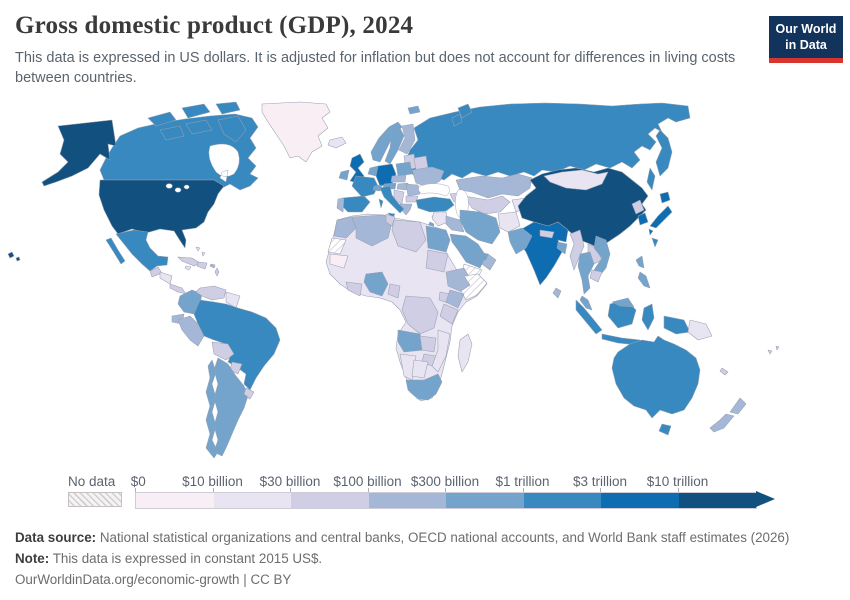 Image resolution: width=850 pixels, height=600 pixels. What do you see at coordinates (236, 368) in the screenshot?
I see `country-paraguay` at bounding box center [236, 368].